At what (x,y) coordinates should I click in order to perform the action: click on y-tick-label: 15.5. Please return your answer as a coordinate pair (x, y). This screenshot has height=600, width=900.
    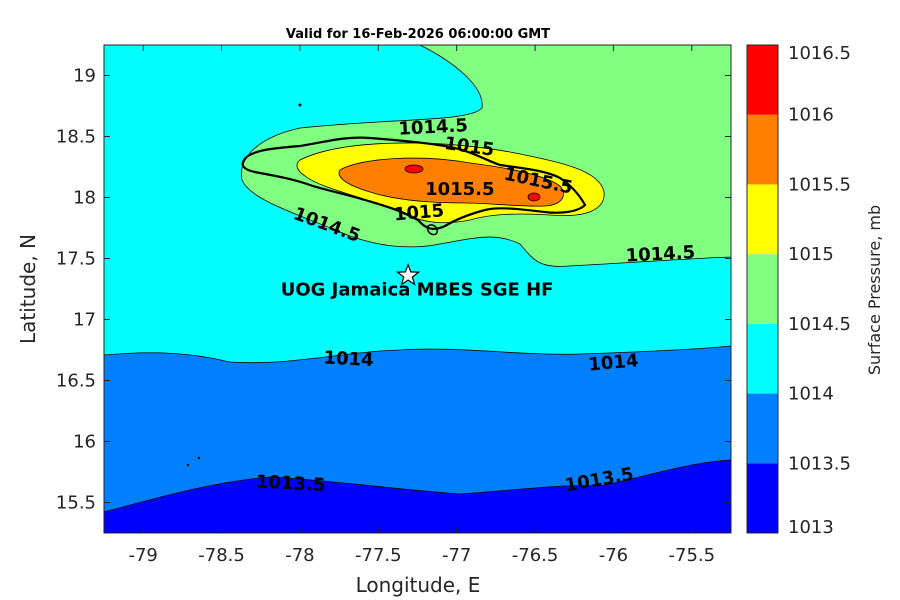
    Looking at the image, I should click on (76, 503).